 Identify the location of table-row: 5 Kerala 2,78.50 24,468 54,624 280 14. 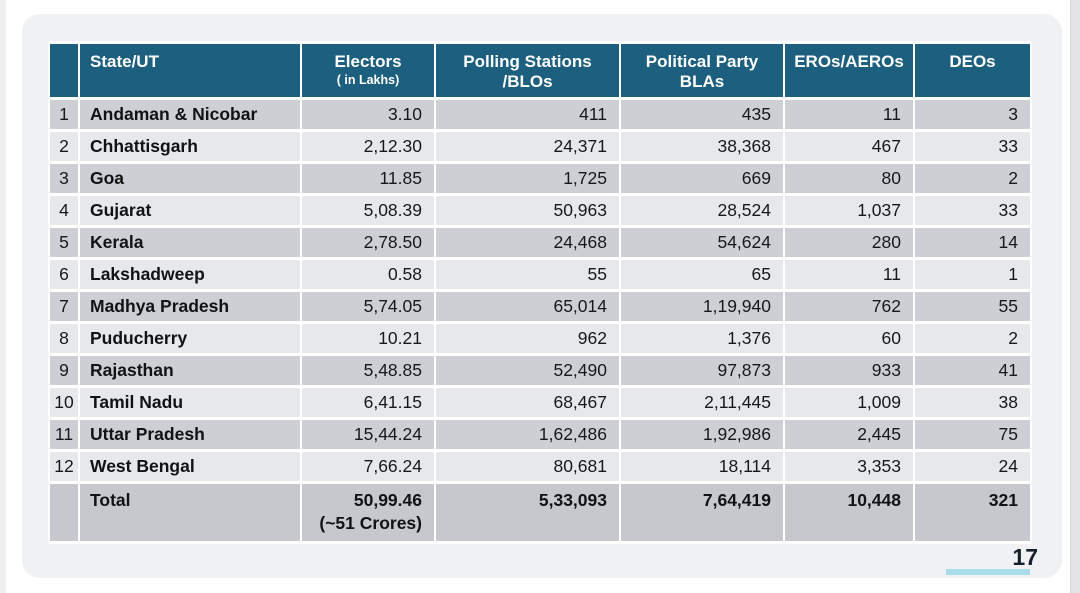
(540, 242).